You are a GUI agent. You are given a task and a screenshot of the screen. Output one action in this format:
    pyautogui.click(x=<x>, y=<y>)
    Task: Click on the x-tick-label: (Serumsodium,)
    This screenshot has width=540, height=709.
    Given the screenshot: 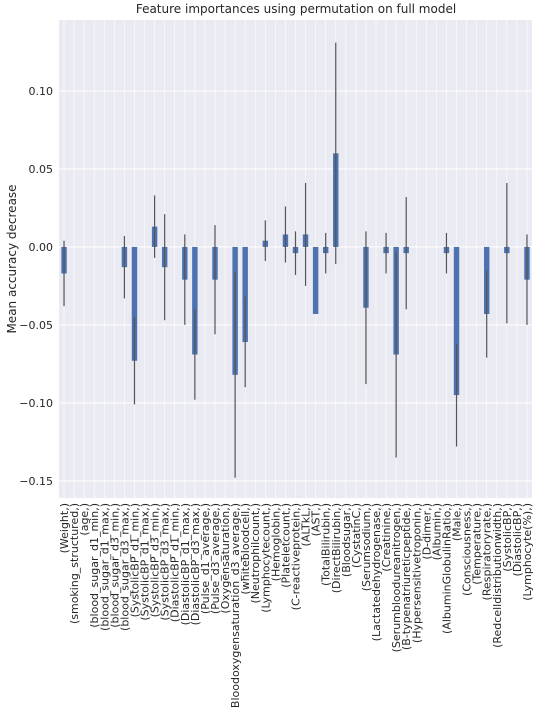 What is the action you would take?
    pyautogui.click(x=366, y=547)
    